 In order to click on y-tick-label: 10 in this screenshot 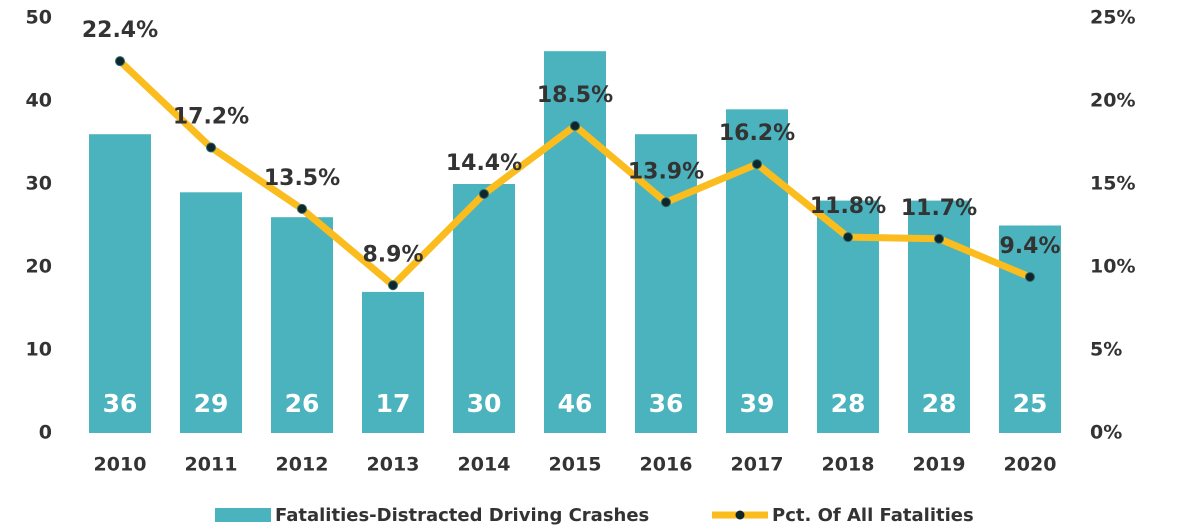, I will do `click(39, 350)`.